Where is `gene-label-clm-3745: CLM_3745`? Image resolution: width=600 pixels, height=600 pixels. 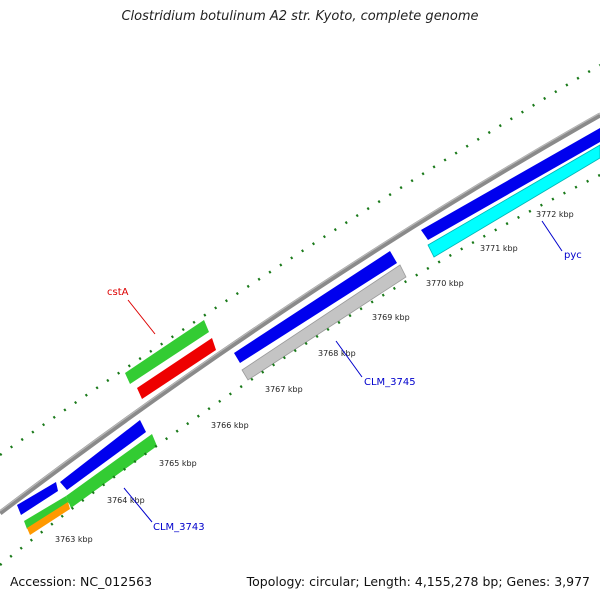
gene-label-clm-3745: CLM_3745 is located at coordinates (390, 382).